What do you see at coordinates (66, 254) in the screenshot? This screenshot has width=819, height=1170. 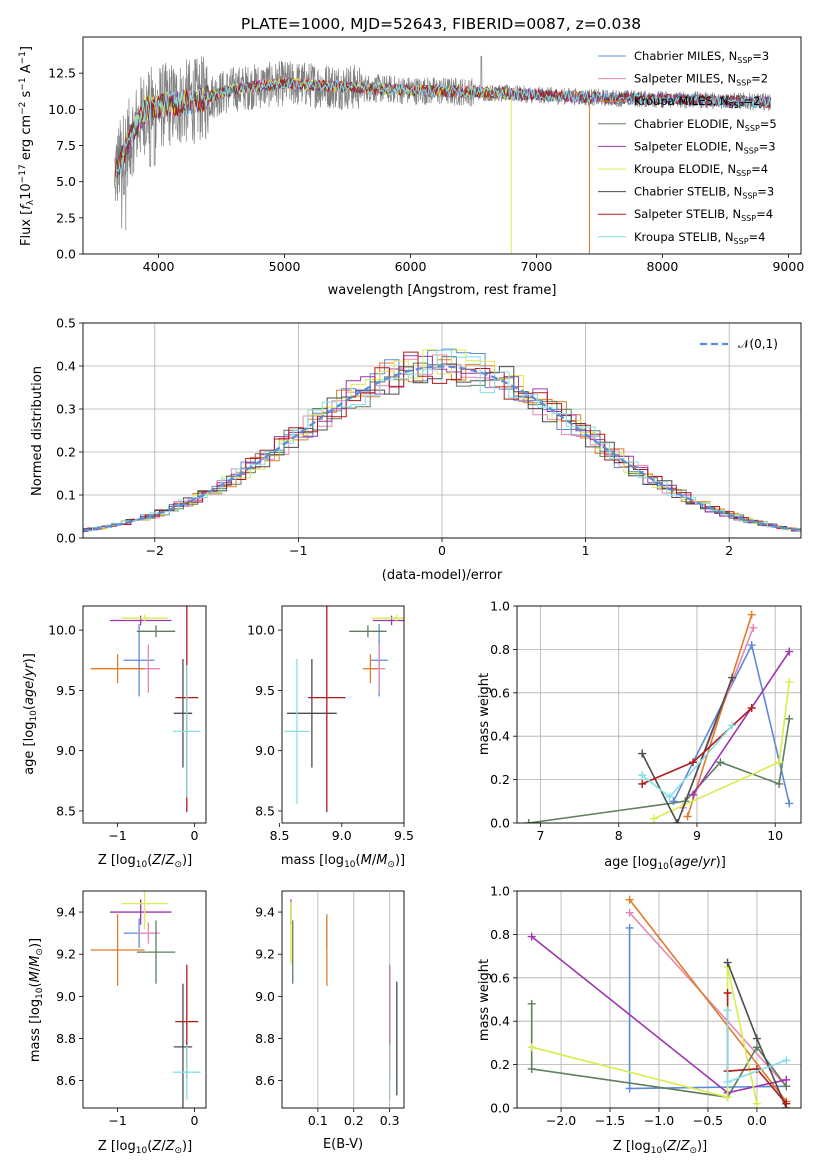 I see `spectrum-y-tick-label: 0.0` at bounding box center [66, 254].